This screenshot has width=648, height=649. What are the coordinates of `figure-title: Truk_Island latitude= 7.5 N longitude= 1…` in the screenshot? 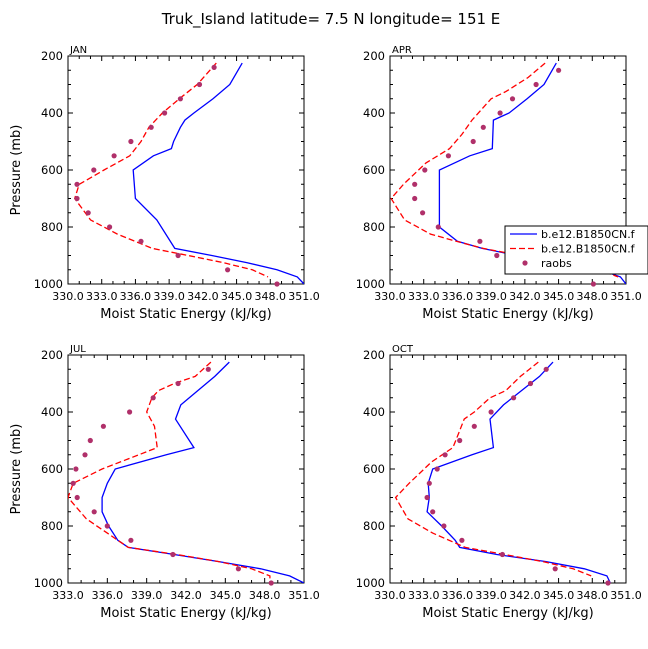 It's located at (331, 19).